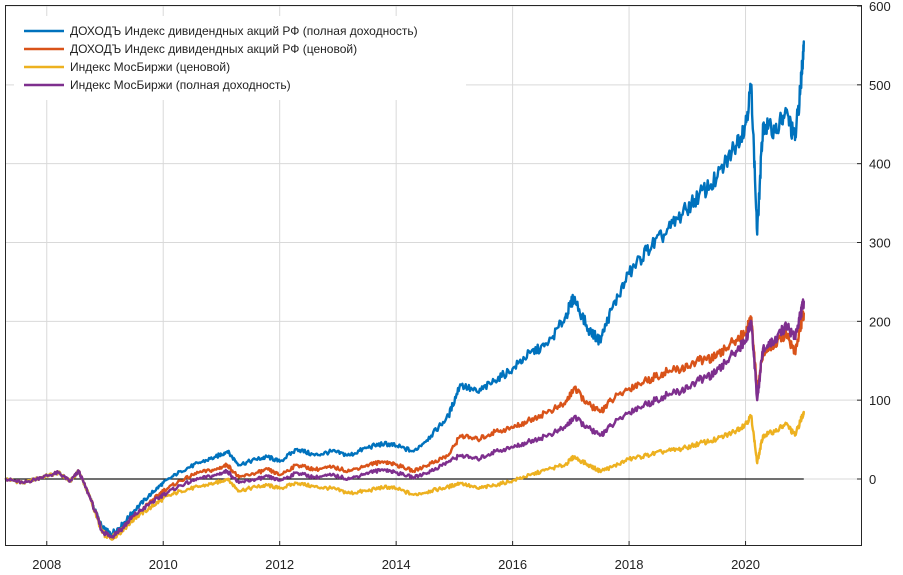 The image size is (903, 575). What do you see at coordinates (163, 564) in the screenshot?
I see `x-tick-label-2010: 2010` at bounding box center [163, 564].